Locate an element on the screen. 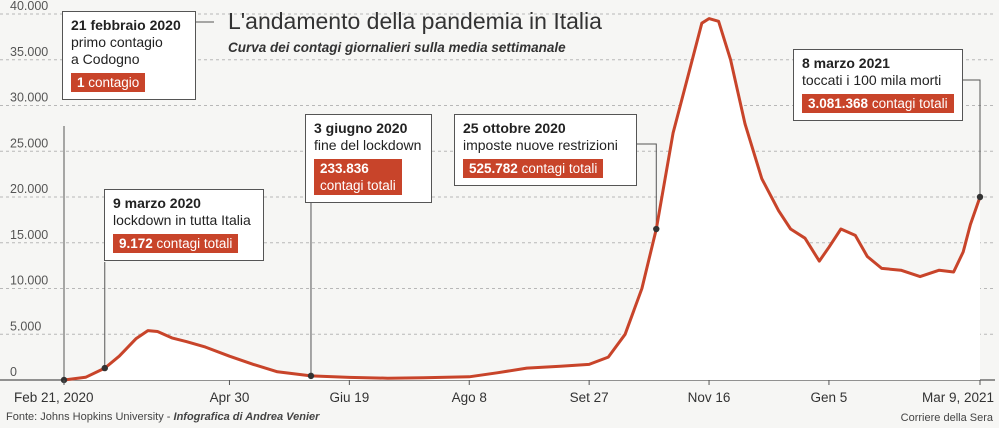  annotation-value-badge: 3.081.368 contagi totali is located at coordinates (878, 103).